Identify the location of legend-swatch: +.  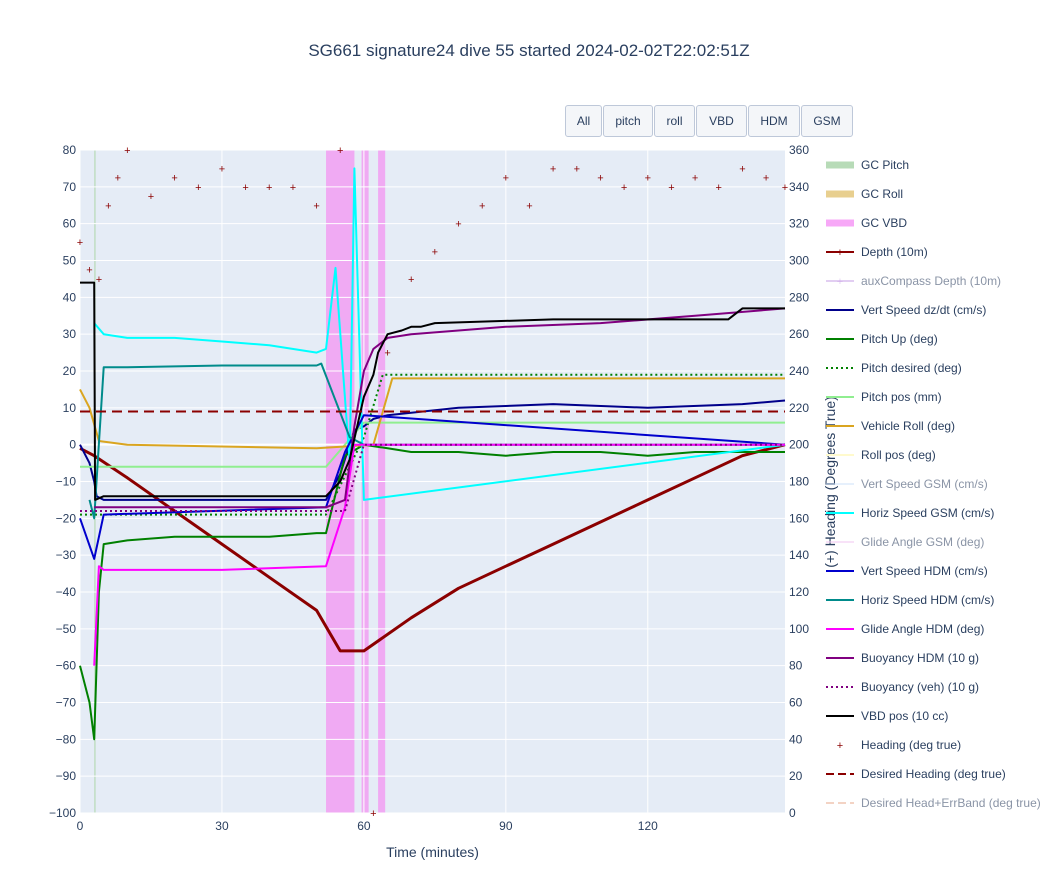
(840, 282).